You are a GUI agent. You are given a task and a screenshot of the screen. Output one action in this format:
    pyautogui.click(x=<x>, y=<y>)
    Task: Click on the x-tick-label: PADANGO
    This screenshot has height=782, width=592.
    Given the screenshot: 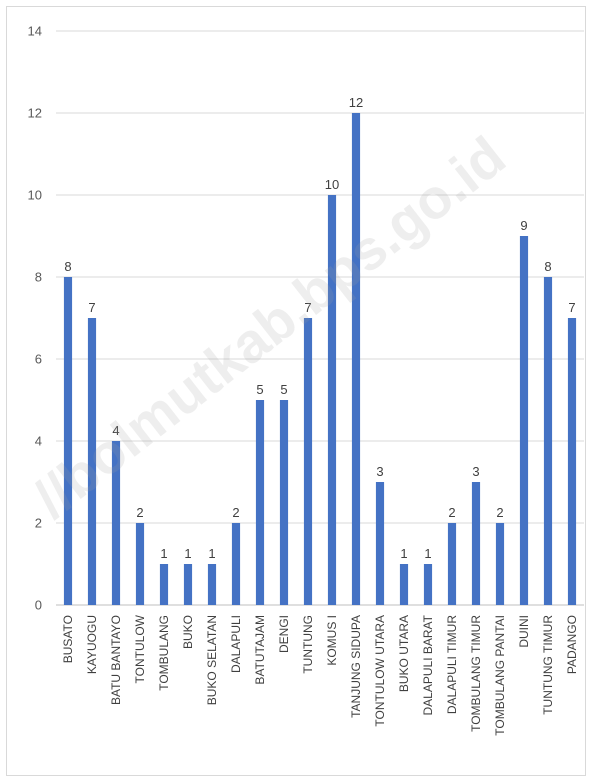 What is the action you would take?
    pyautogui.click(x=572, y=644)
    